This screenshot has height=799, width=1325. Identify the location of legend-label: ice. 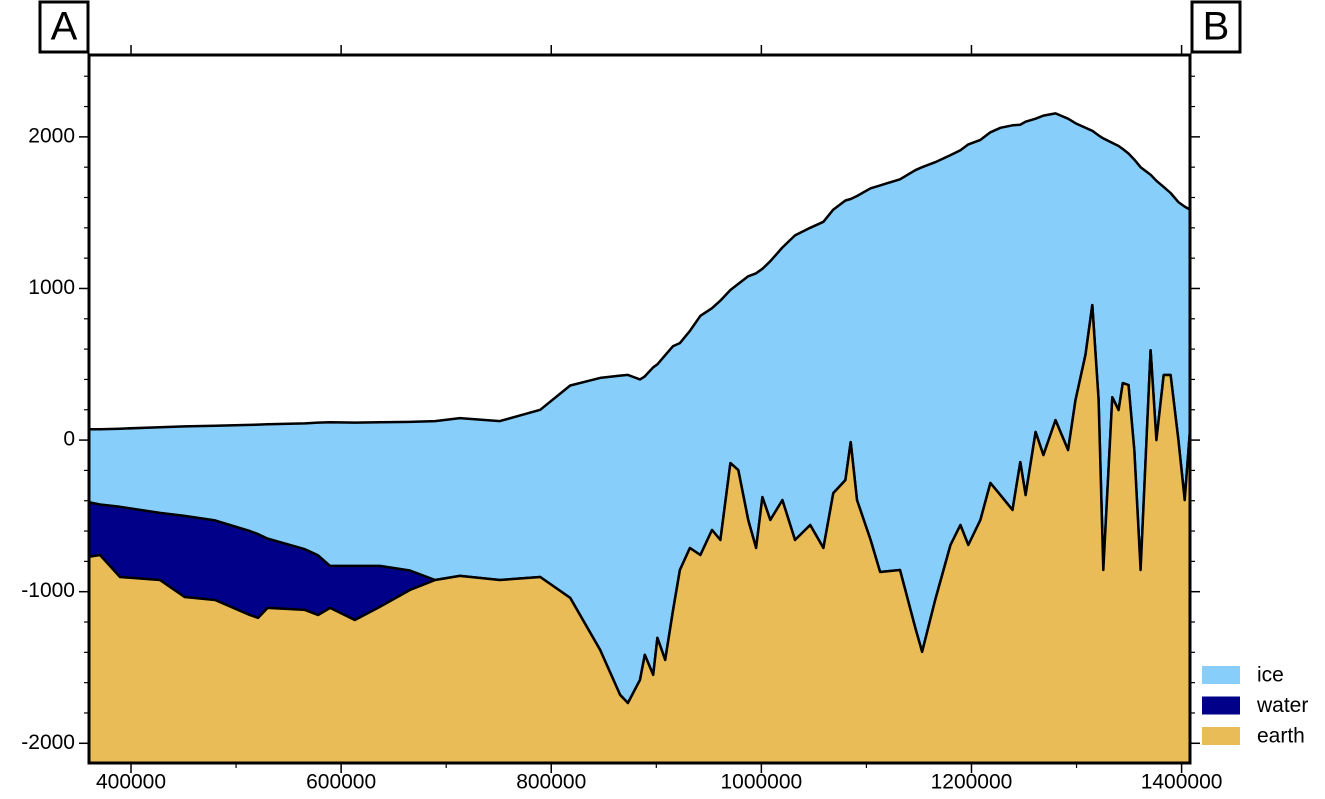
(1270, 675).